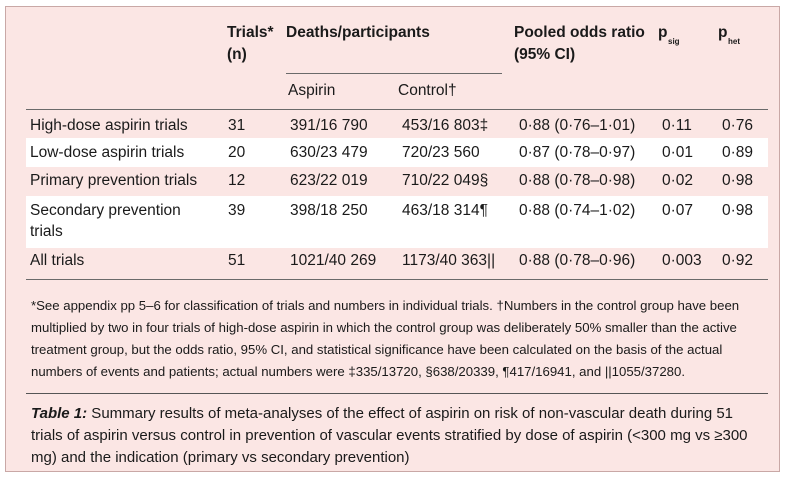 Image resolution: width=788 pixels, height=492 pixels. I want to click on row-label: All trials, so click(57, 260).